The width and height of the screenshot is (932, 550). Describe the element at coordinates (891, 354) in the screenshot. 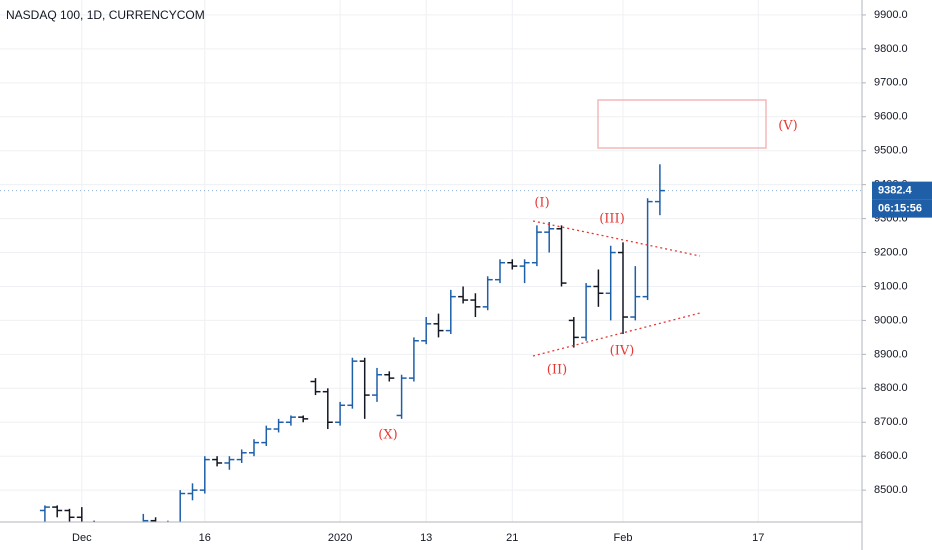

I see `y-tick-label: 8900.0` at that location.